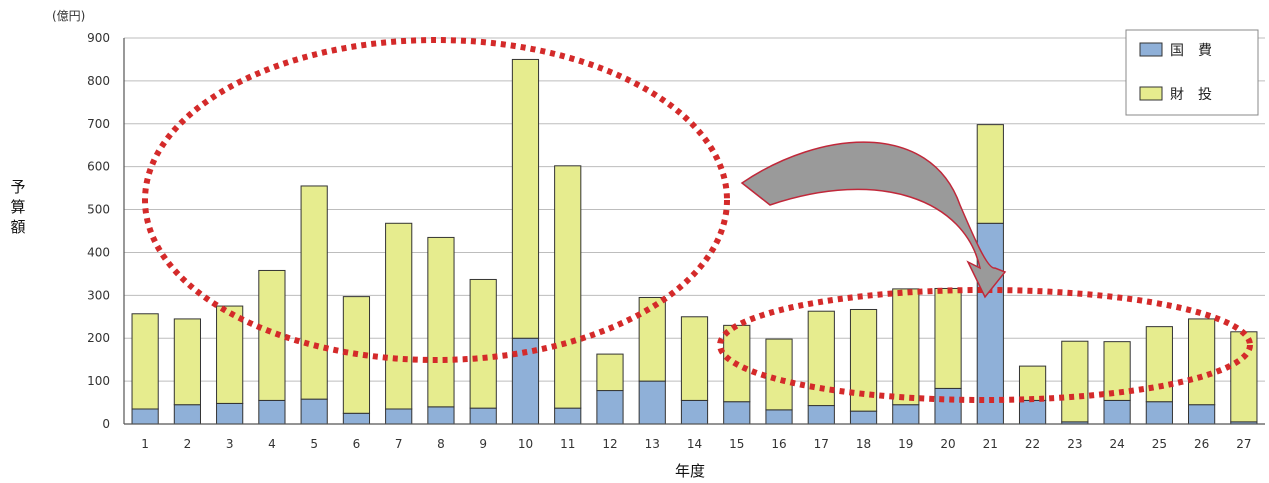 This screenshot has height=483, width=1269. I want to click on x-tick-label: 2, so click(188, 444).